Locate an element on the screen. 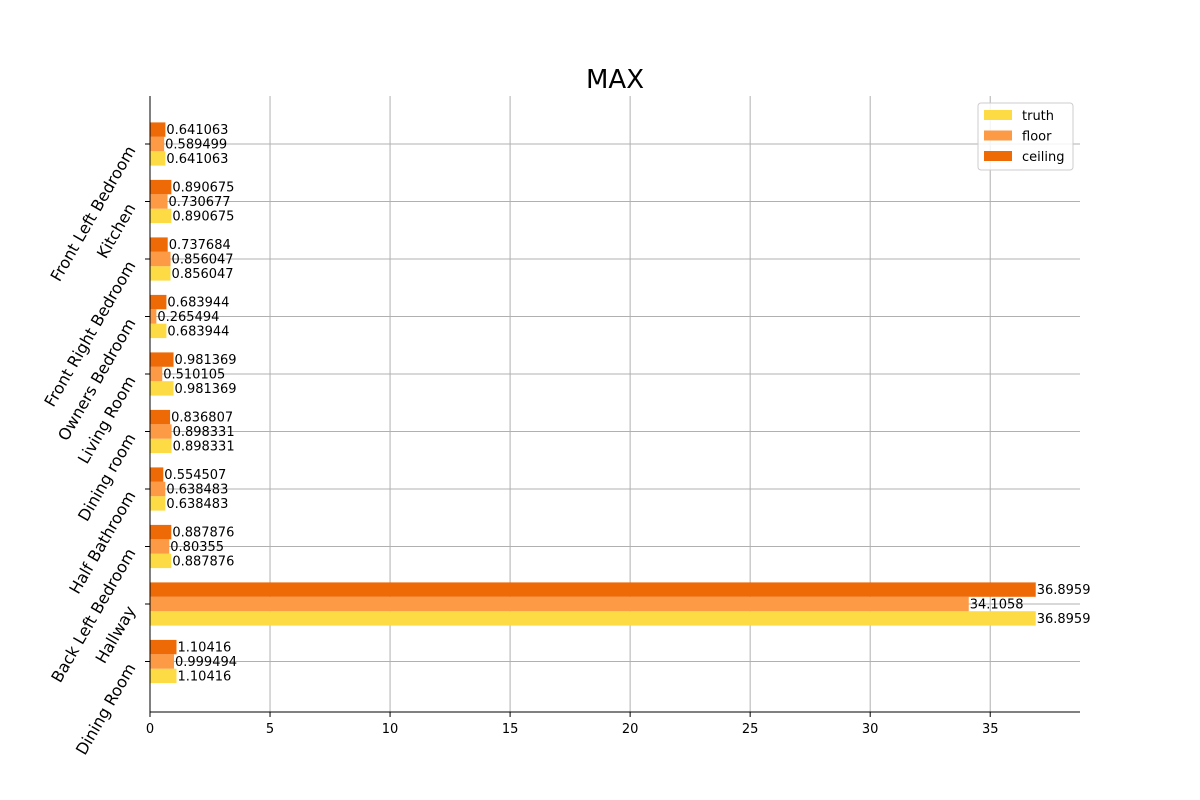 This screenshot has height=800, width=1200. value-label-floor: 0.856047 is located at coordinates (203, 260).